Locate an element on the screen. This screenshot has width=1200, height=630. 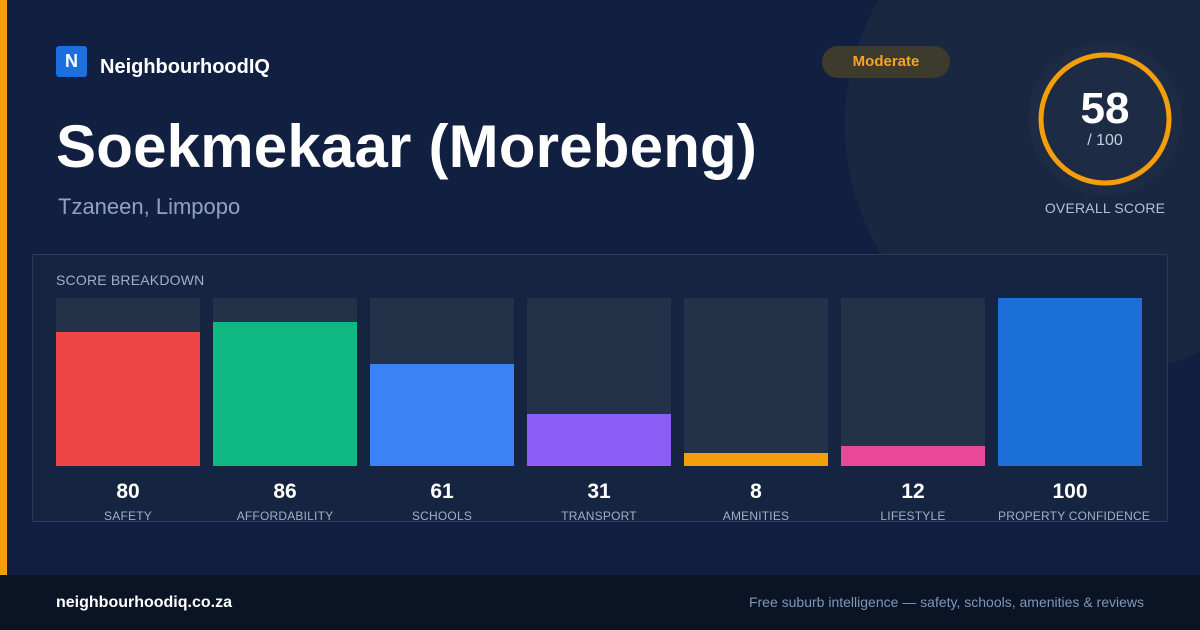
bar-label: SCHOOLS is located at coordinates (442, 516).